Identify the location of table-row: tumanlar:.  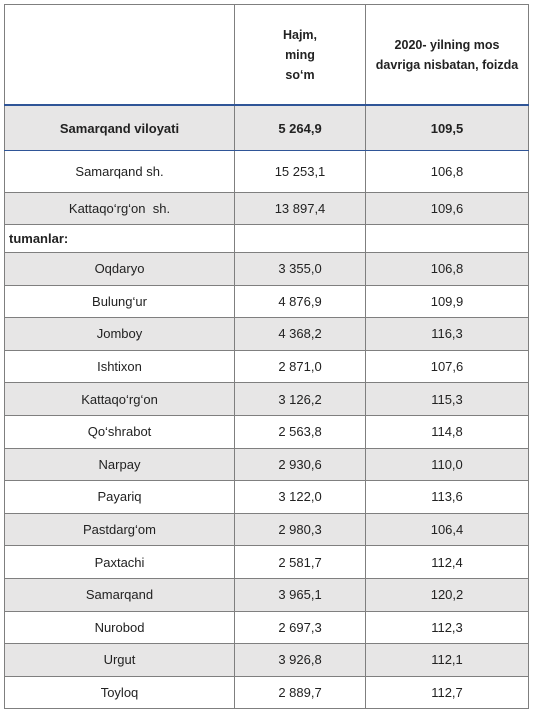
(266, 238).